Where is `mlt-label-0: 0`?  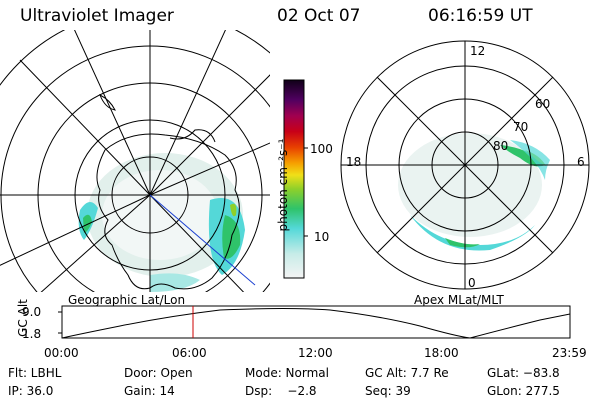
mlt-label-0: 0 is located at coordinates (472, 283).